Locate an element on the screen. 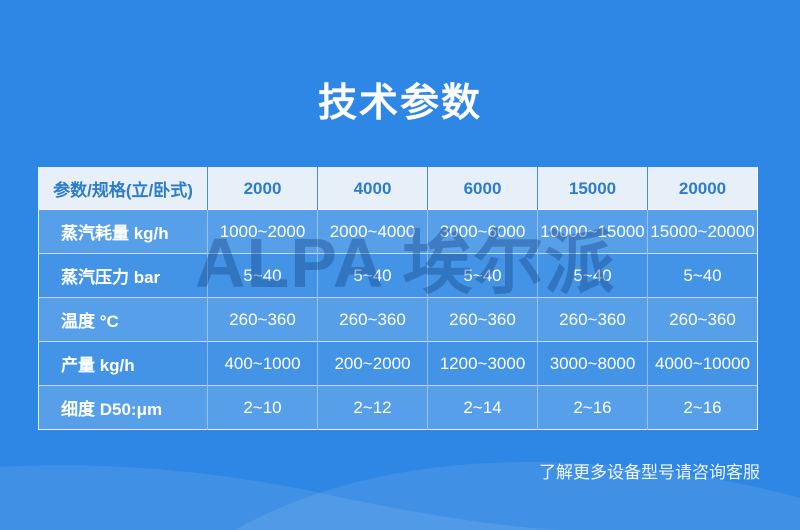 The image size is (800, 530). table-row: 细度 D50:μm 2~10 2~12 2~14 2~16 2~16 is located at coordinates (398, 407).